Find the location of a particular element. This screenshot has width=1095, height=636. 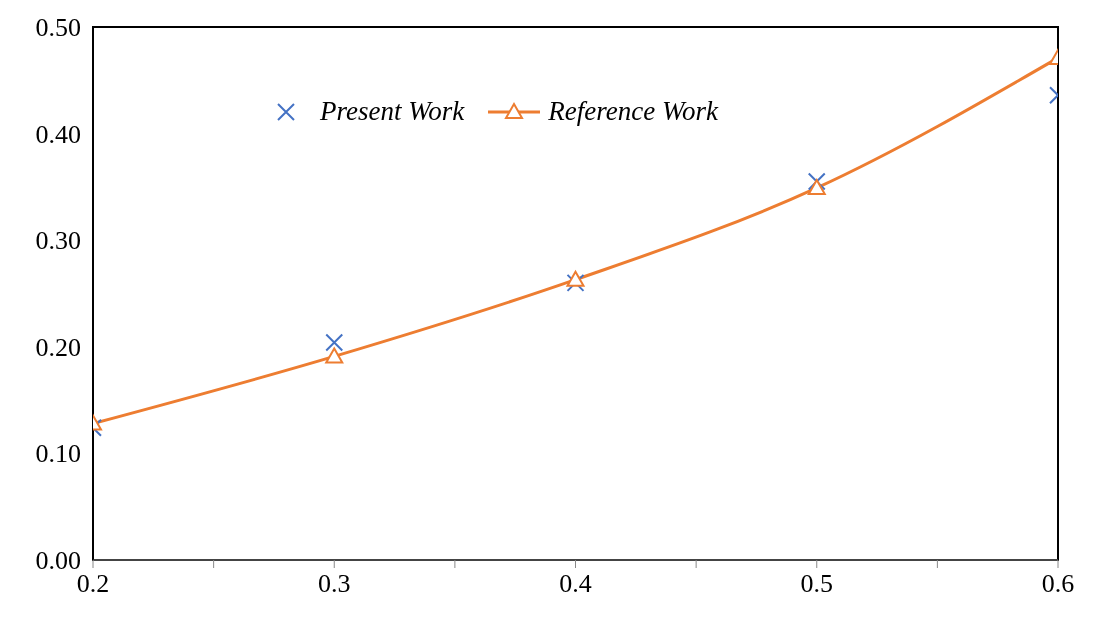

y-tick-label: 0.50 is located at coordinates (58, 27).